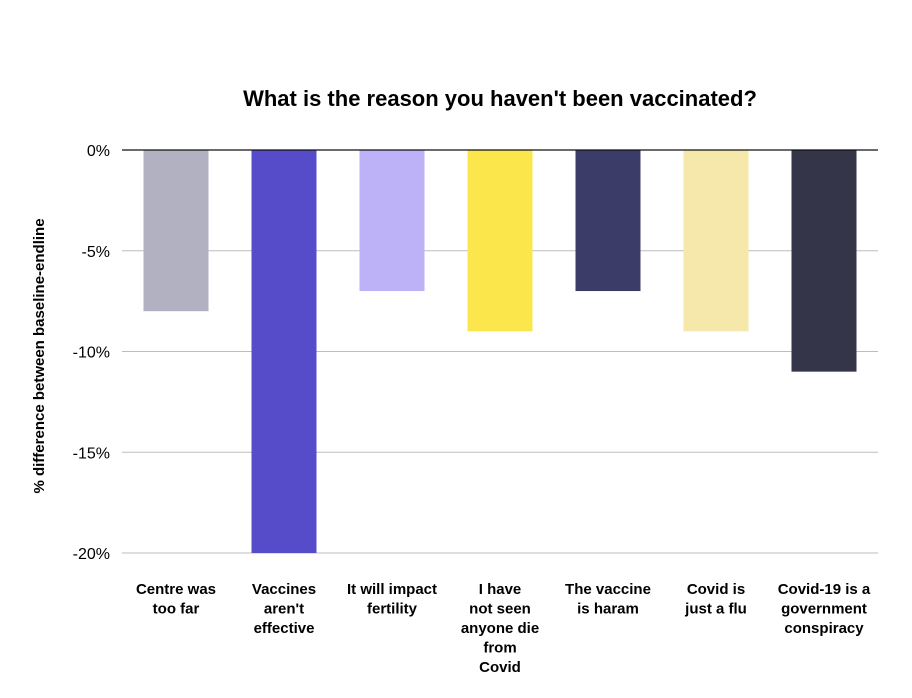 The image size is (912, 698). What do you see at coordinates (284, 628) in the screenshot?
I see `x-category-label-line: effective` at bounding box center [284, 628].